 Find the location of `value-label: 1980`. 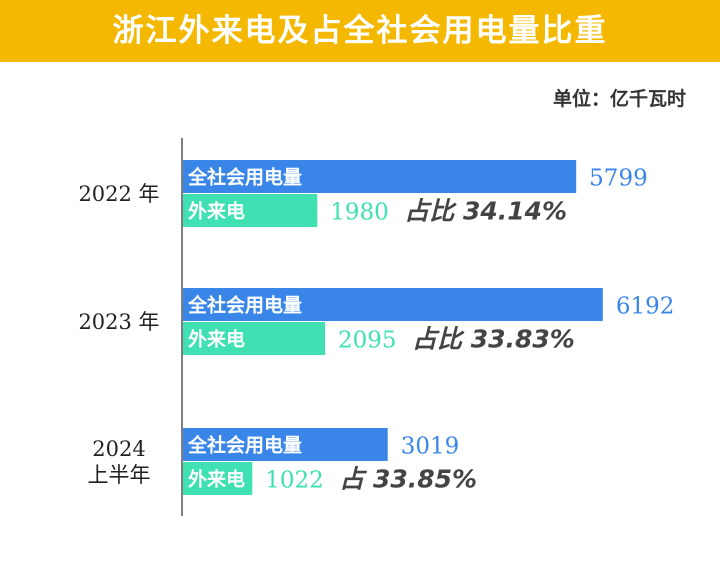

value-label: 1980 is located at coordinates (359, 213).